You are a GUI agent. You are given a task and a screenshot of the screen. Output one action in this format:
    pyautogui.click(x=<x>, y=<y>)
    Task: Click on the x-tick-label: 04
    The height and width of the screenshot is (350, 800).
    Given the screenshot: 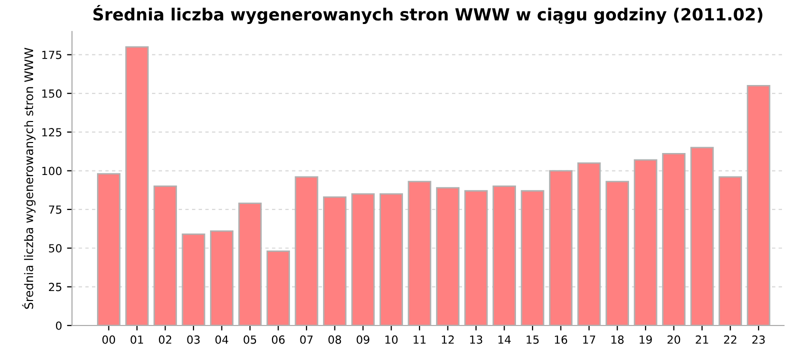 What is the action you would take?
    pyautogui.click(x=221, y=339)
    